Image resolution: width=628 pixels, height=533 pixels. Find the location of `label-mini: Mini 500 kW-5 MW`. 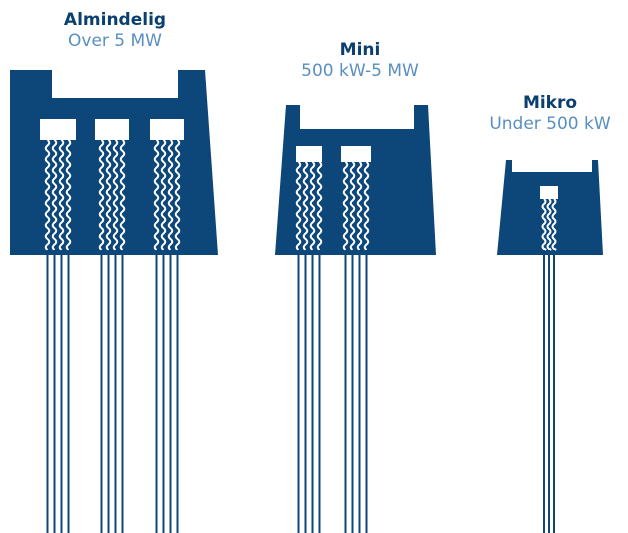

label-mini: Mini 500 kW-5 MW is located at coordinates (360, 61).